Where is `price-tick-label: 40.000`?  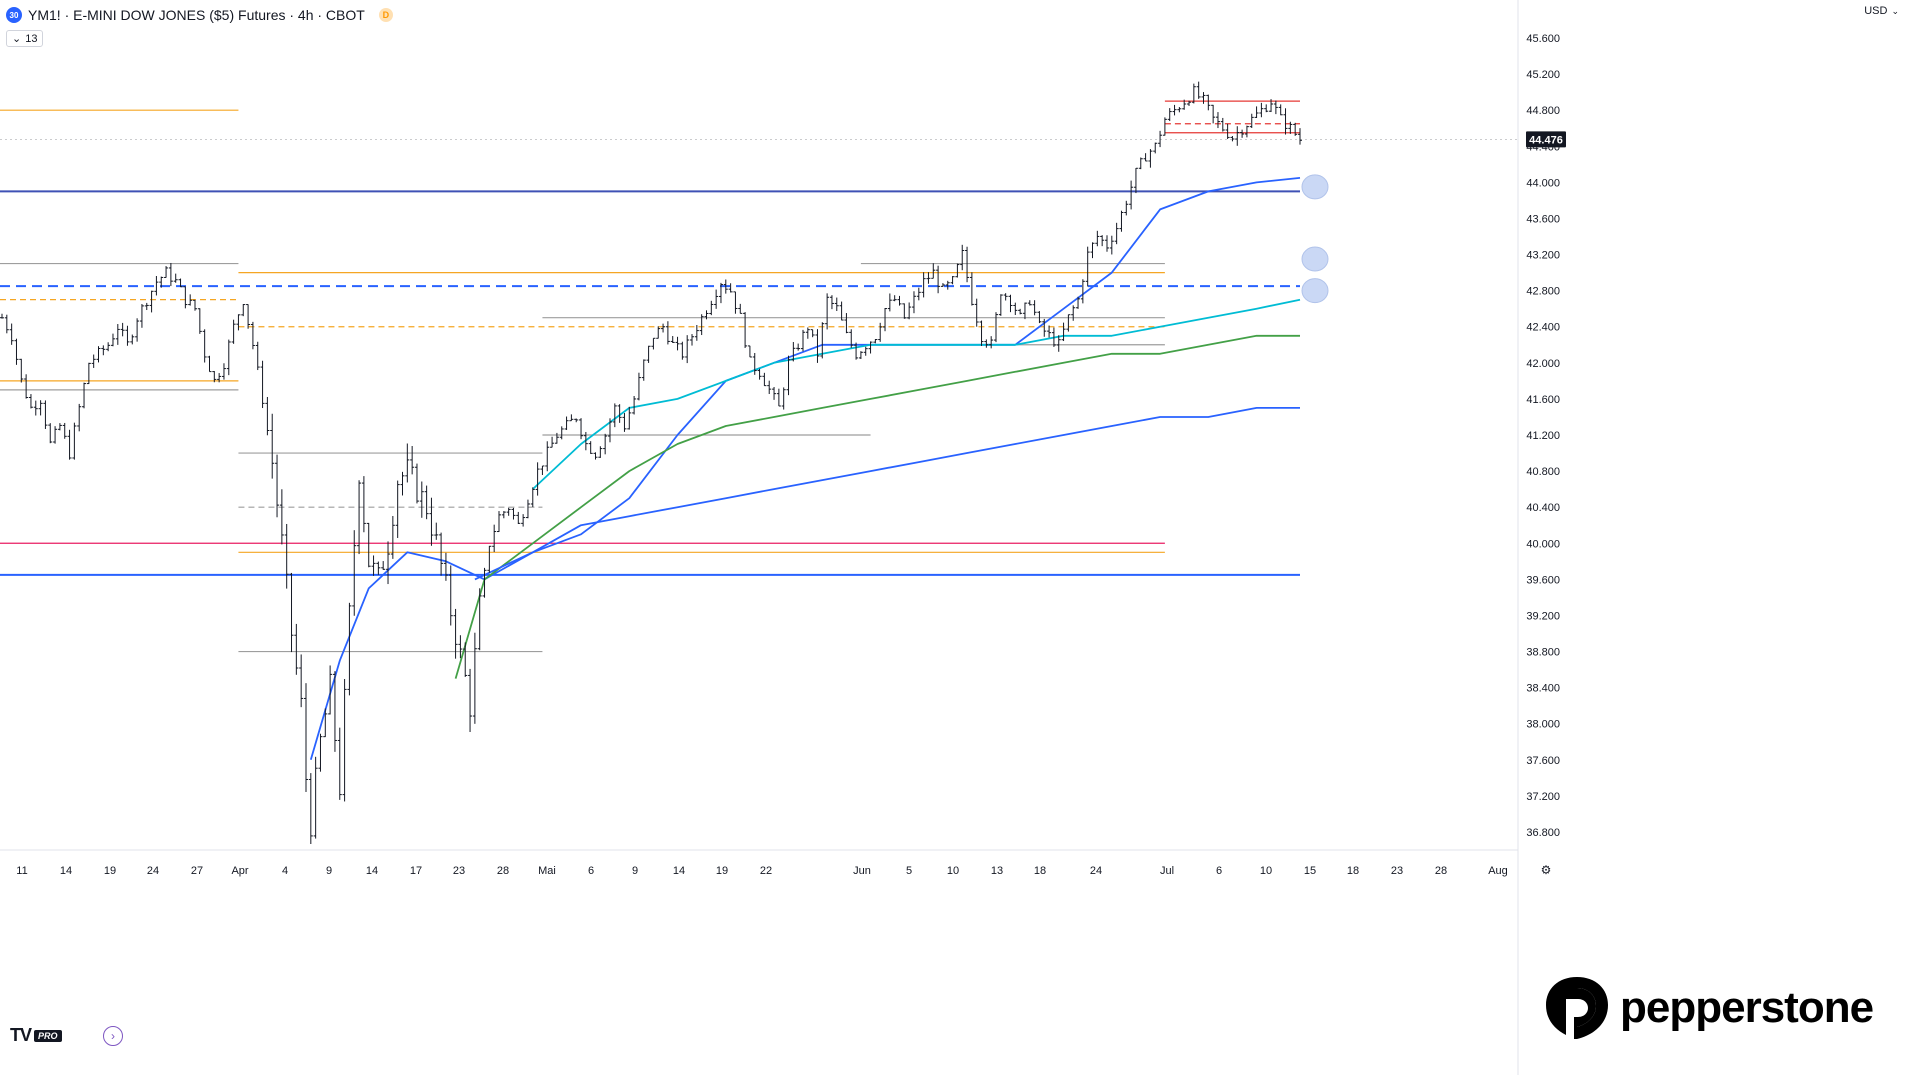 price-tick-label: 40.000 is located at coordinates (1543, 544).